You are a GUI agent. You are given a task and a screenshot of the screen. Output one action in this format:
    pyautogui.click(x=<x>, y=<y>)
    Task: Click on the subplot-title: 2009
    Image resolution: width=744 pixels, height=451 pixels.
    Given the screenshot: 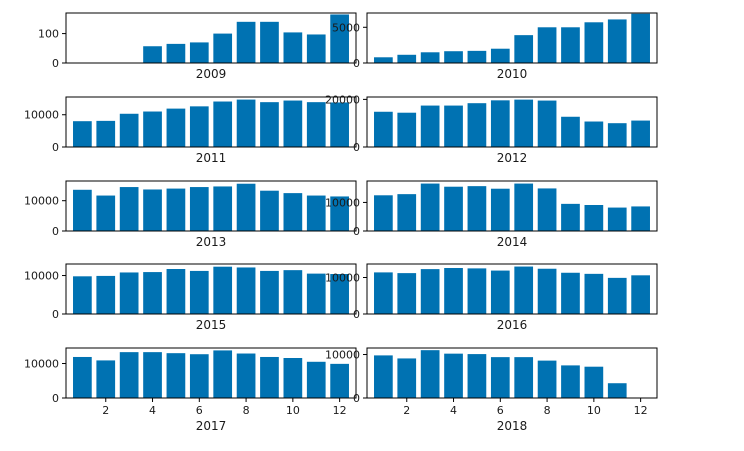 What is the action you would take?
    pyautogui.click(x=211, y=74)
    